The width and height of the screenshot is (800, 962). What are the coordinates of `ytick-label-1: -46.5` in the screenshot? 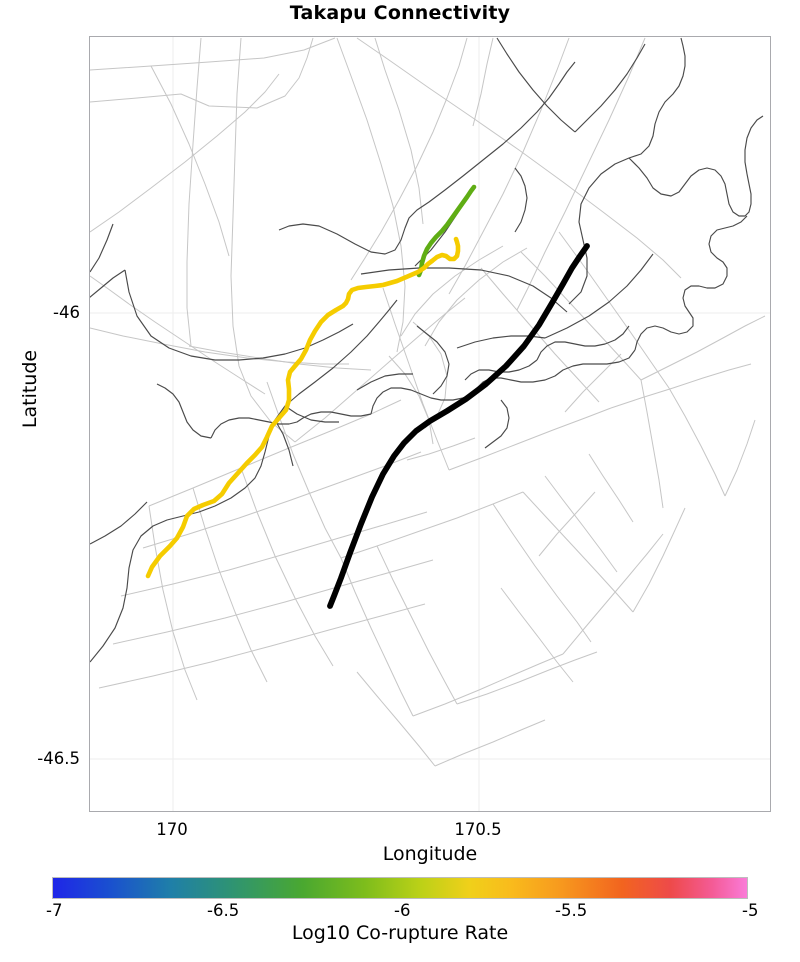 It's located at (58, 758).